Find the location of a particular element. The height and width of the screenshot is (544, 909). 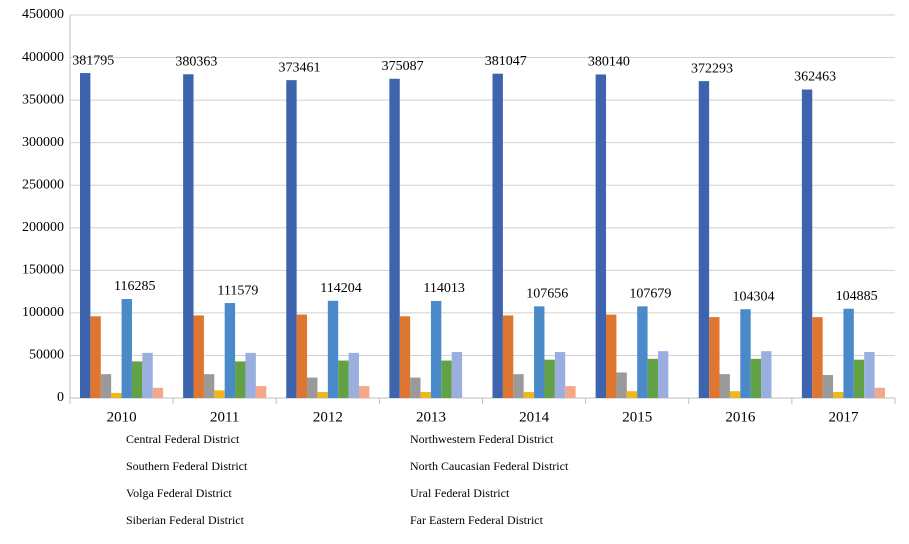

data-label: 381795 is located at coordinates (93, 60).